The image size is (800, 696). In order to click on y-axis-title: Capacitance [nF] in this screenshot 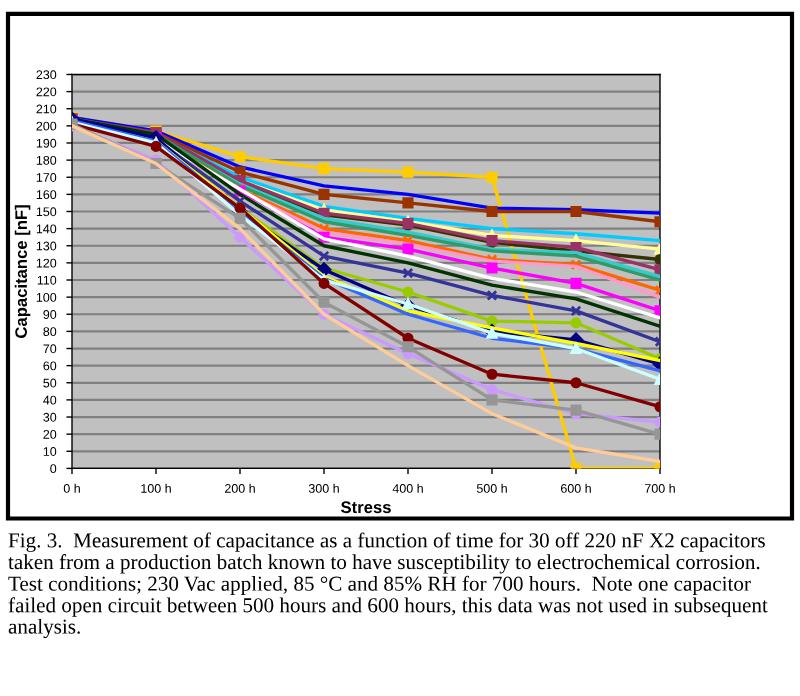, I will do `click(22, 271)`.